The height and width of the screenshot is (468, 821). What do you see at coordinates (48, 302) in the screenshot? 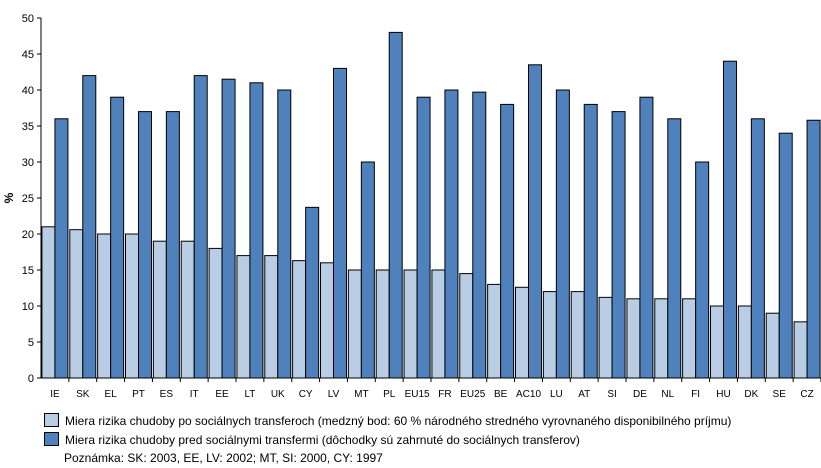
I see `bar-after-ie` at bounding box center [48, 302].